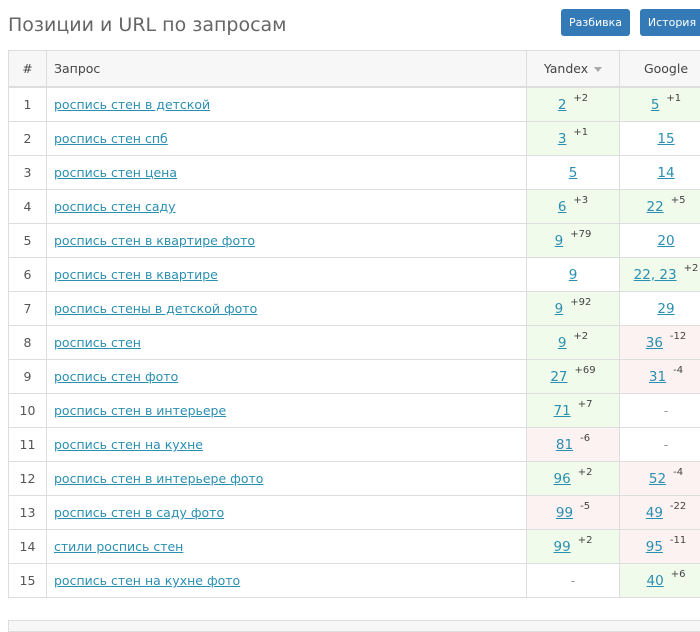 The height and width of the screenshot is (632, 700). I want to click on google-cell: 95 -11, so click(660, 547).